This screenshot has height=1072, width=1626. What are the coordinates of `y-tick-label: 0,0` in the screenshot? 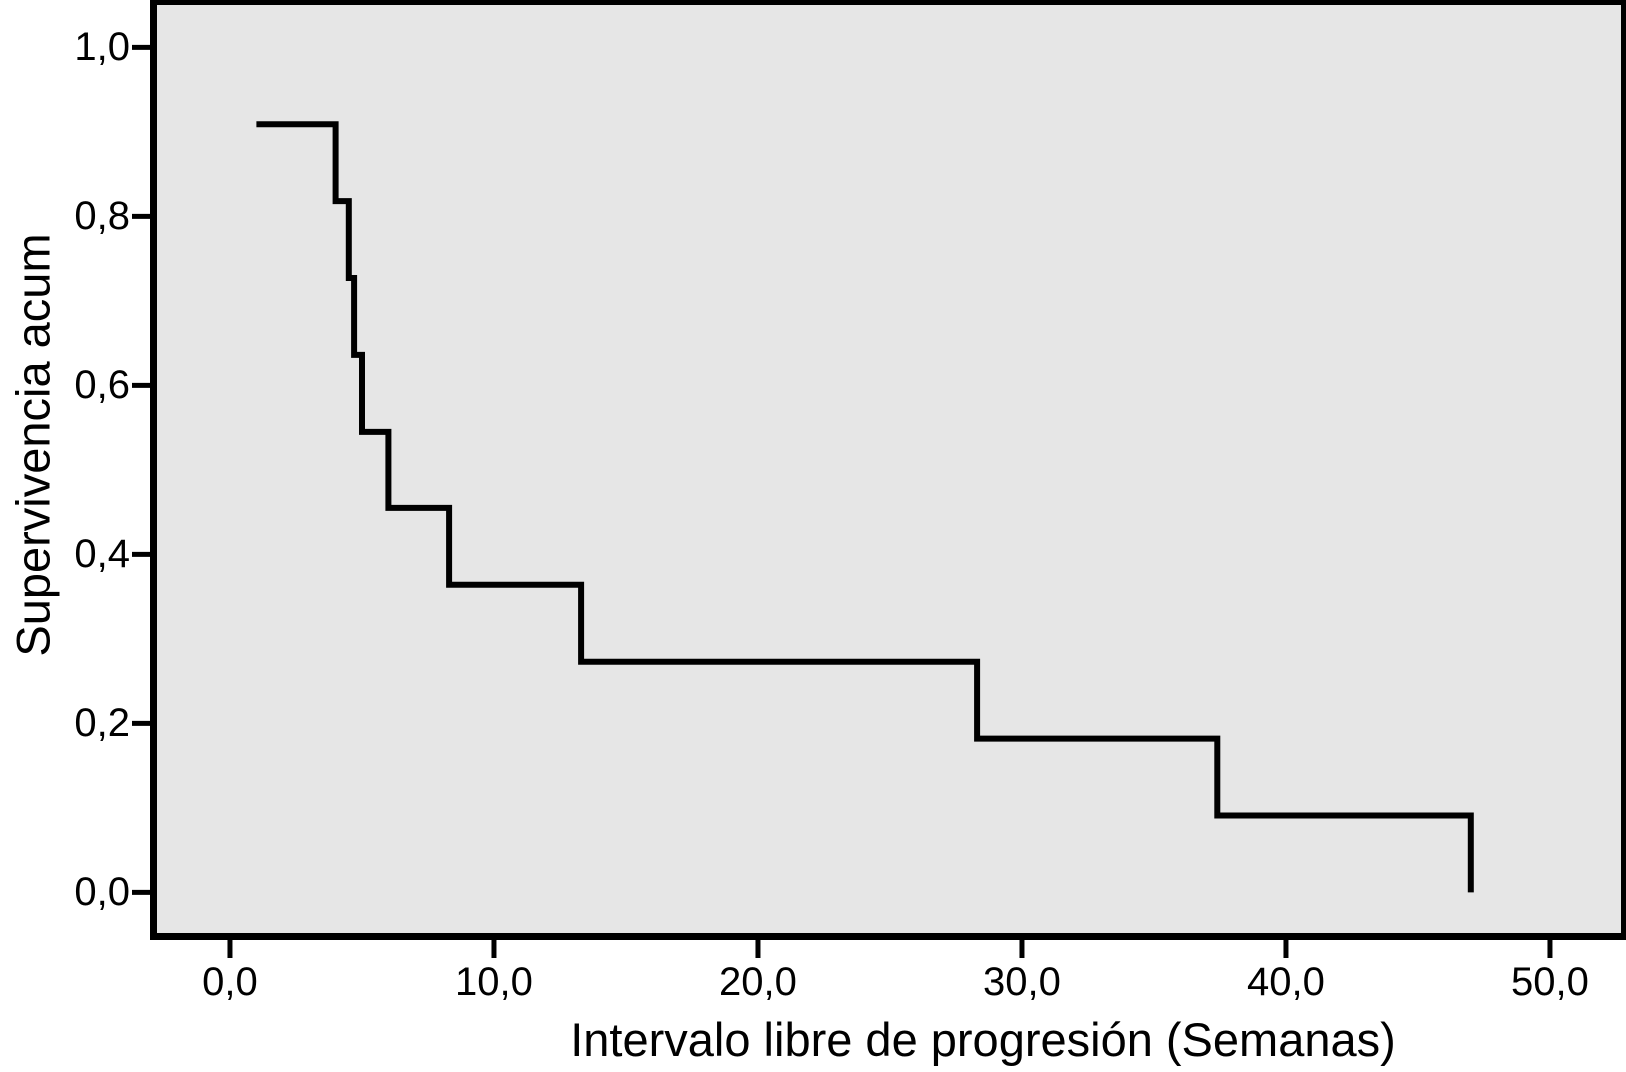 It's located at (102, 892).